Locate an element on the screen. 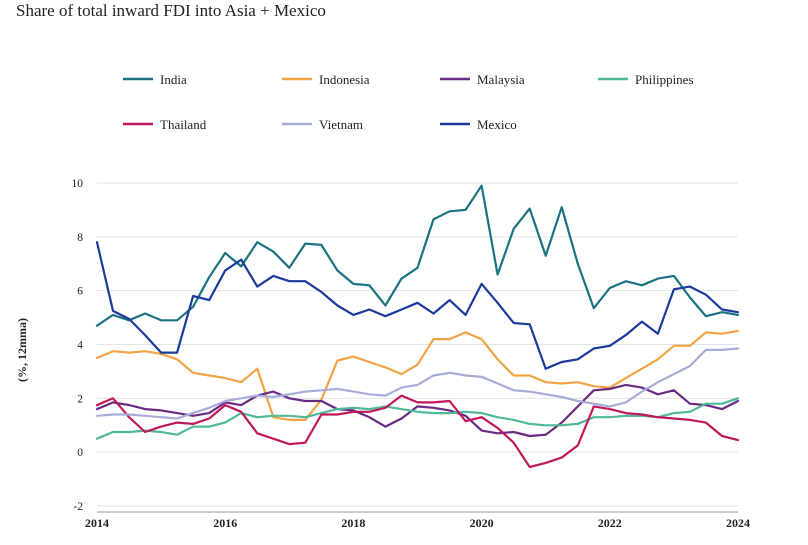 This screenshot has width=808, height=545. y-tick-label: 2 is located at coordinates (80, 399).